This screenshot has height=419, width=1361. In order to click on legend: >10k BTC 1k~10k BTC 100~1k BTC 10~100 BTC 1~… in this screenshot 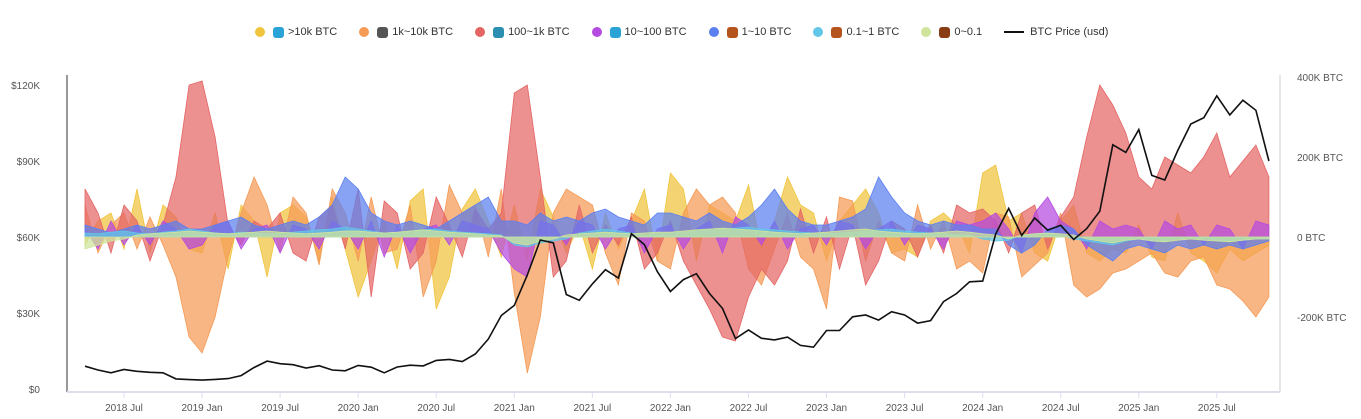, I will do `click(692, 32)`.